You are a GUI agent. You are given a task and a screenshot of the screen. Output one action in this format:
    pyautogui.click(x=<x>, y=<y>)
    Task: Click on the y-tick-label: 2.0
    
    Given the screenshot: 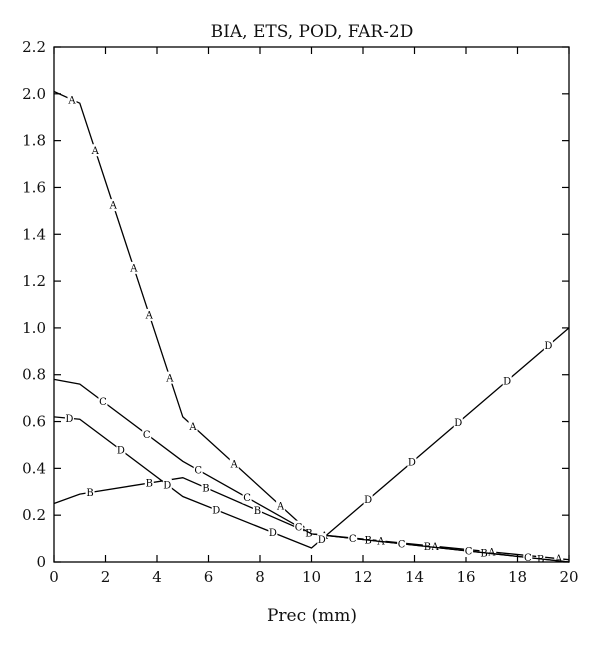 What is the action you would take?
    pyautogui.click(x=34, y=94)
    